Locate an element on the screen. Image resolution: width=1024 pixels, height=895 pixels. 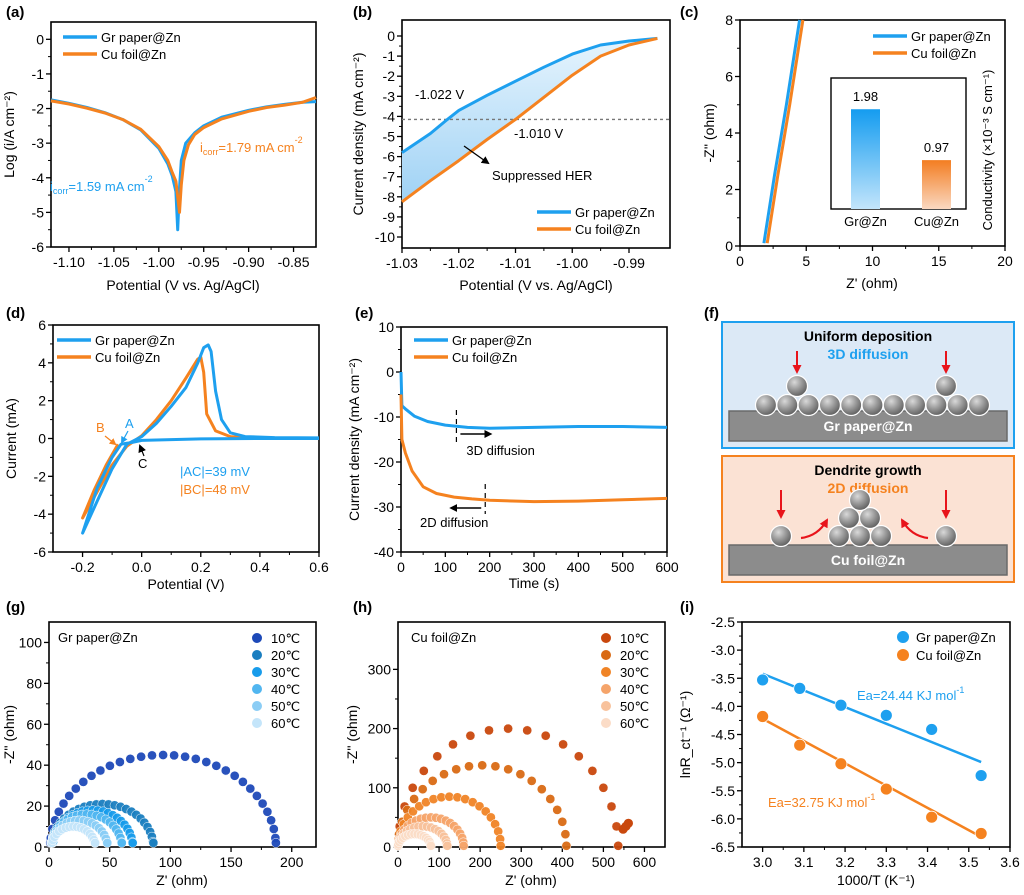
x-tick-label: 300 is located at coordinates (522, 862).